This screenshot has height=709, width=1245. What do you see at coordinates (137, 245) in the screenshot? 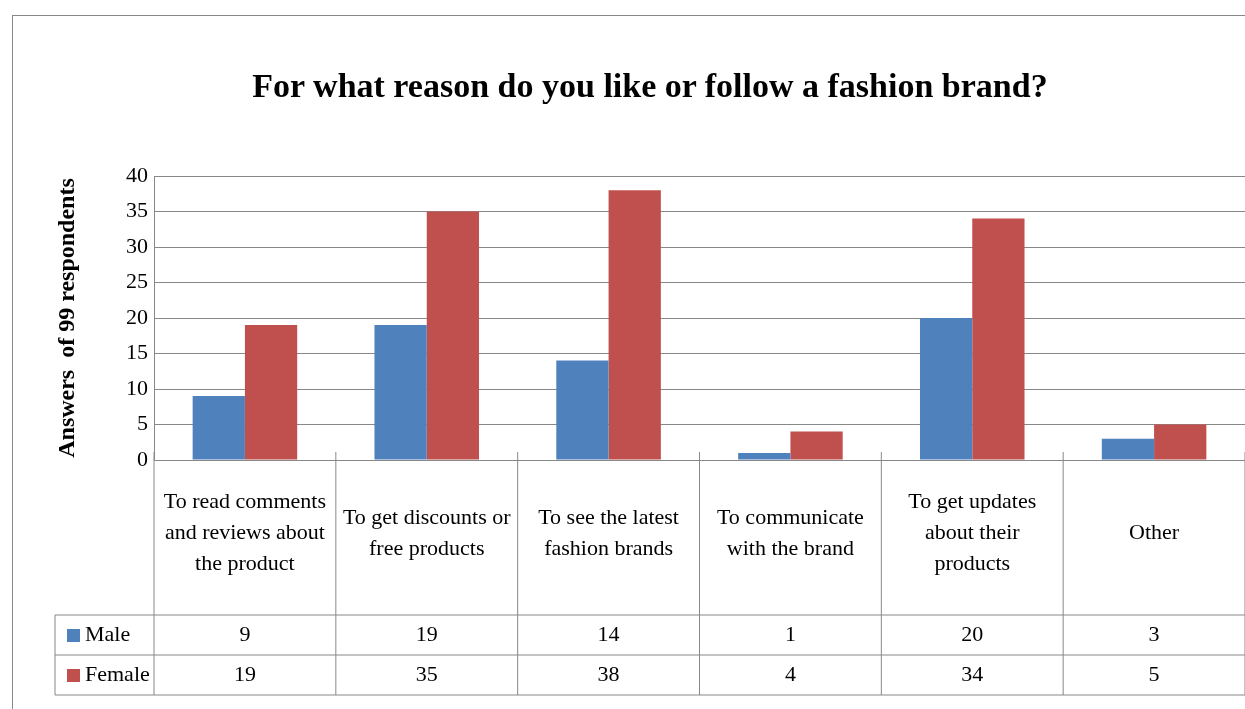
I see `y-tick-label: 30` at bounding box center [137, 245].